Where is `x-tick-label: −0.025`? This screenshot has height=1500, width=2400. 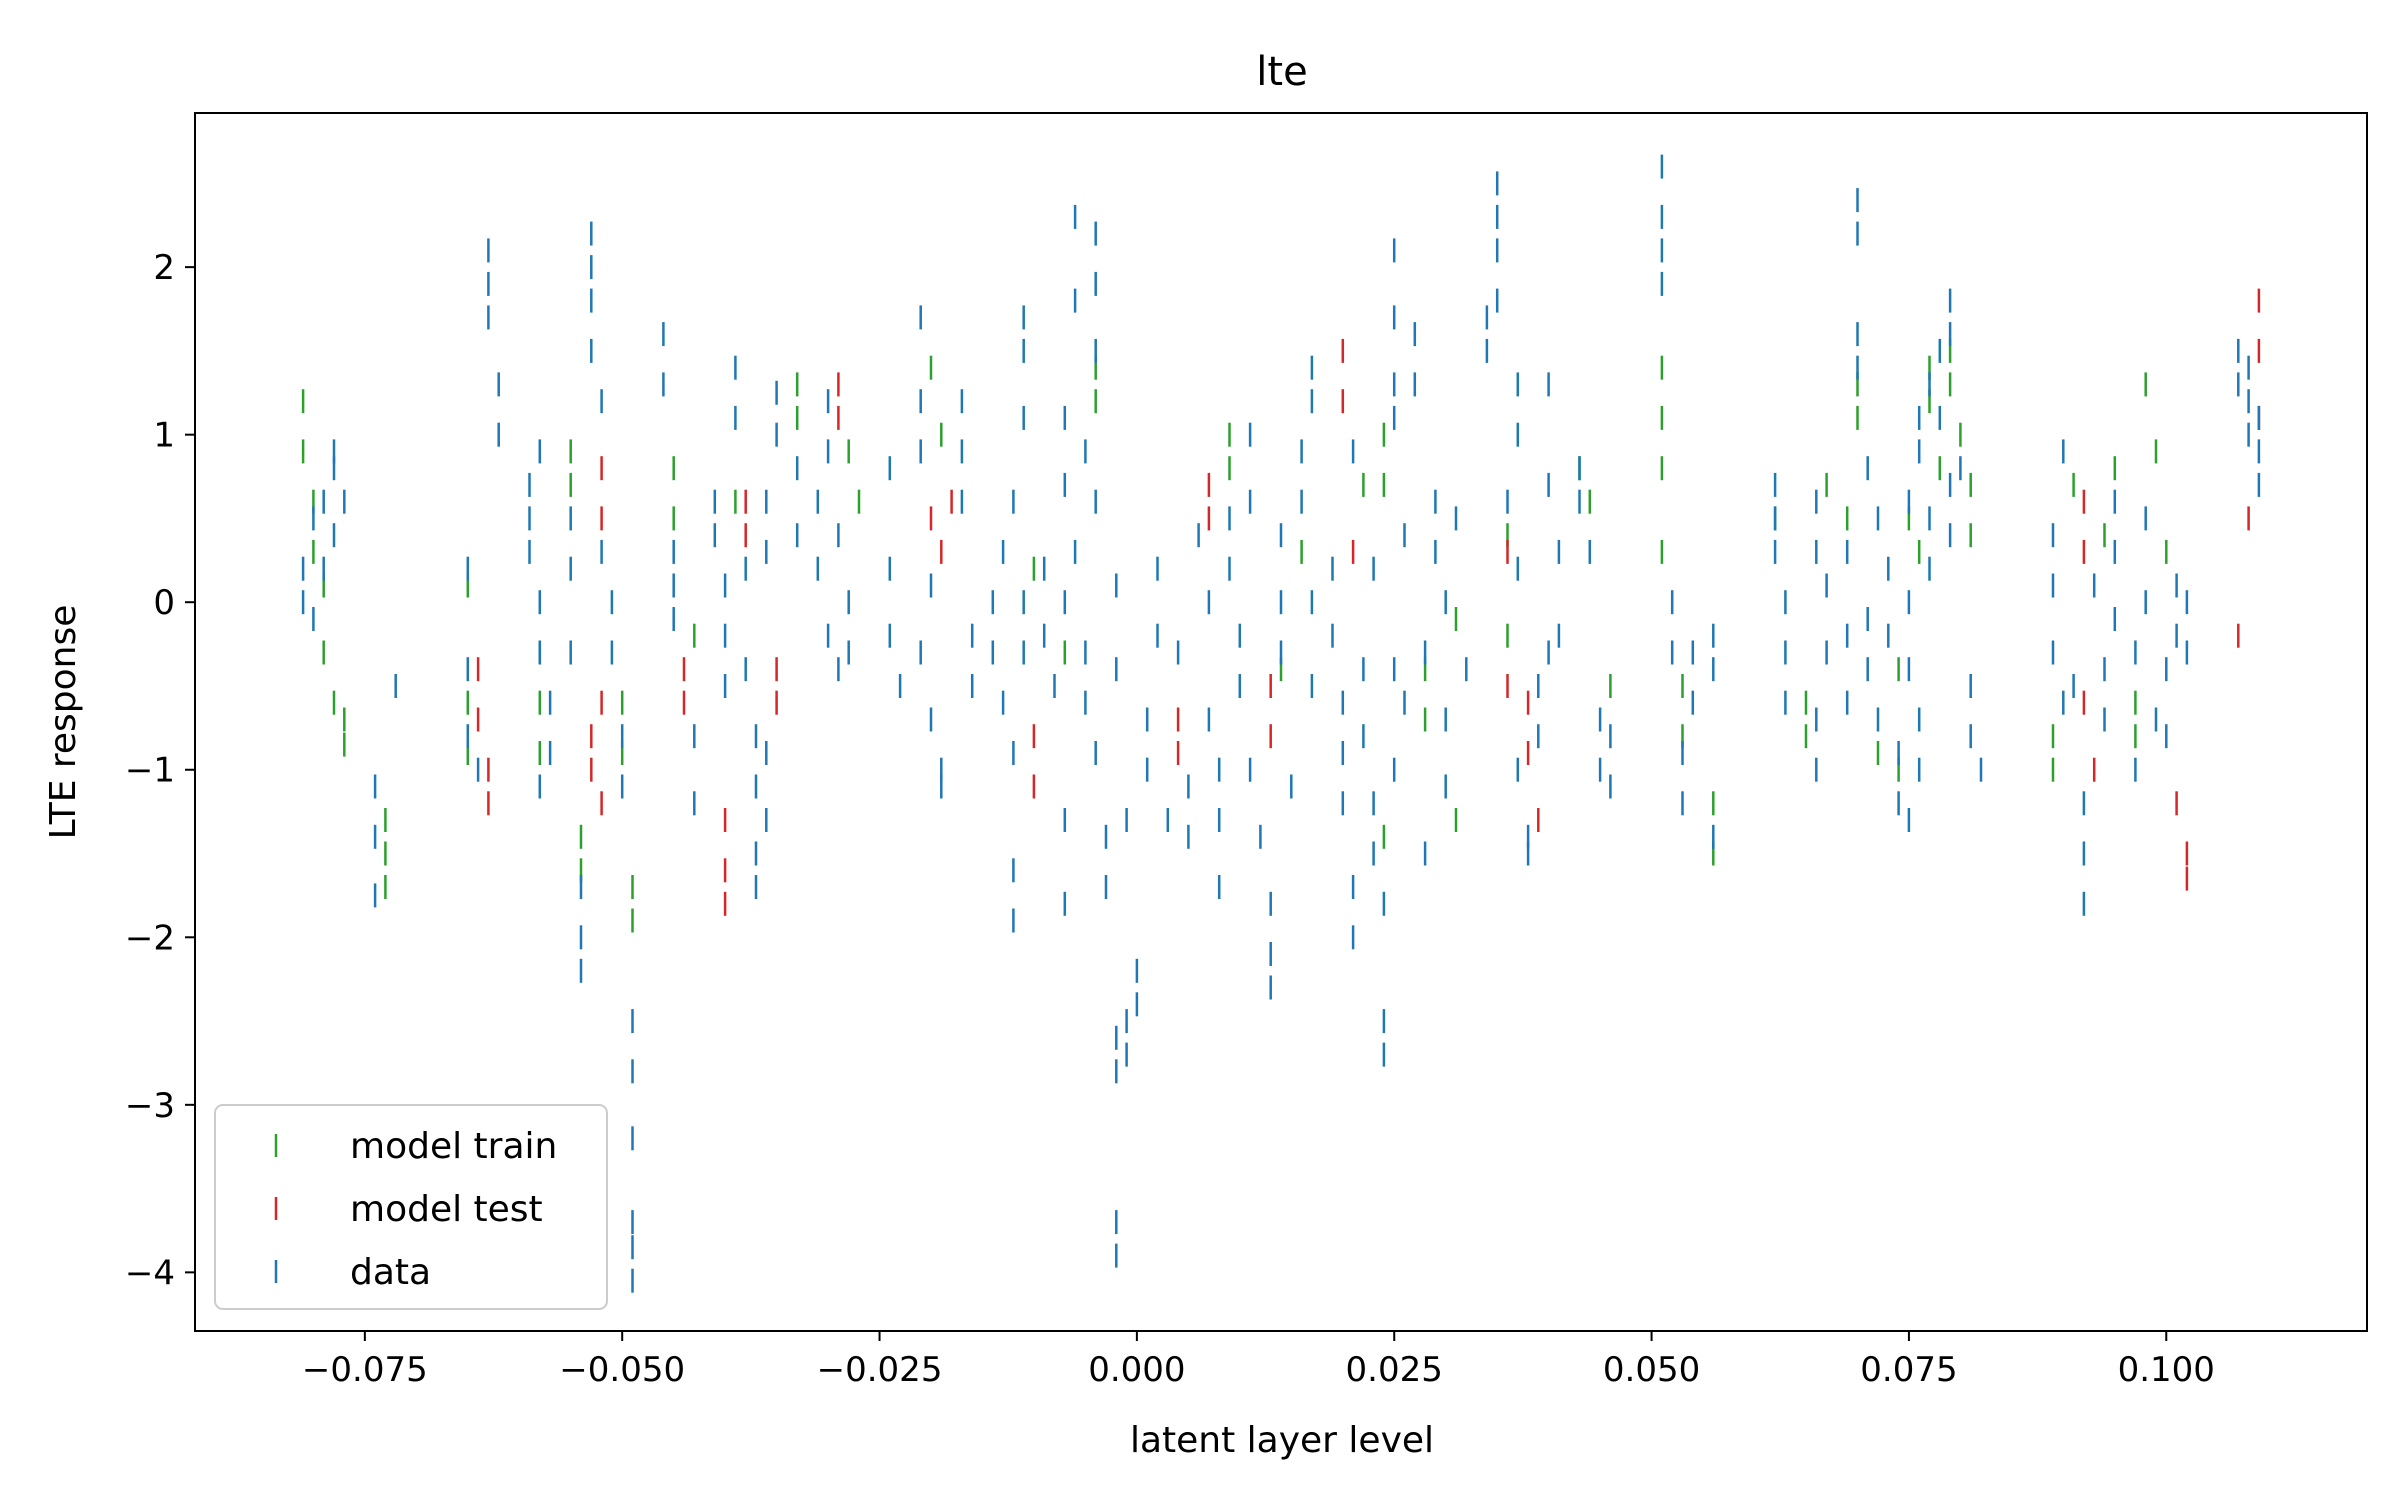 x-tick-label: −0.025 is located at coordinates (880, 1370).